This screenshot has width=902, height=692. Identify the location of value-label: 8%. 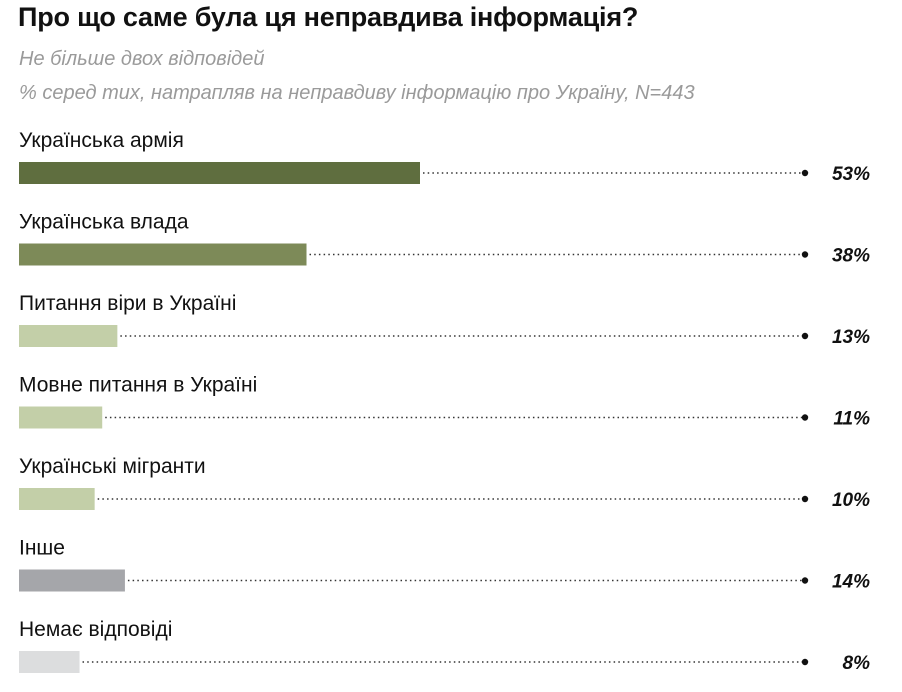
(857, 663).